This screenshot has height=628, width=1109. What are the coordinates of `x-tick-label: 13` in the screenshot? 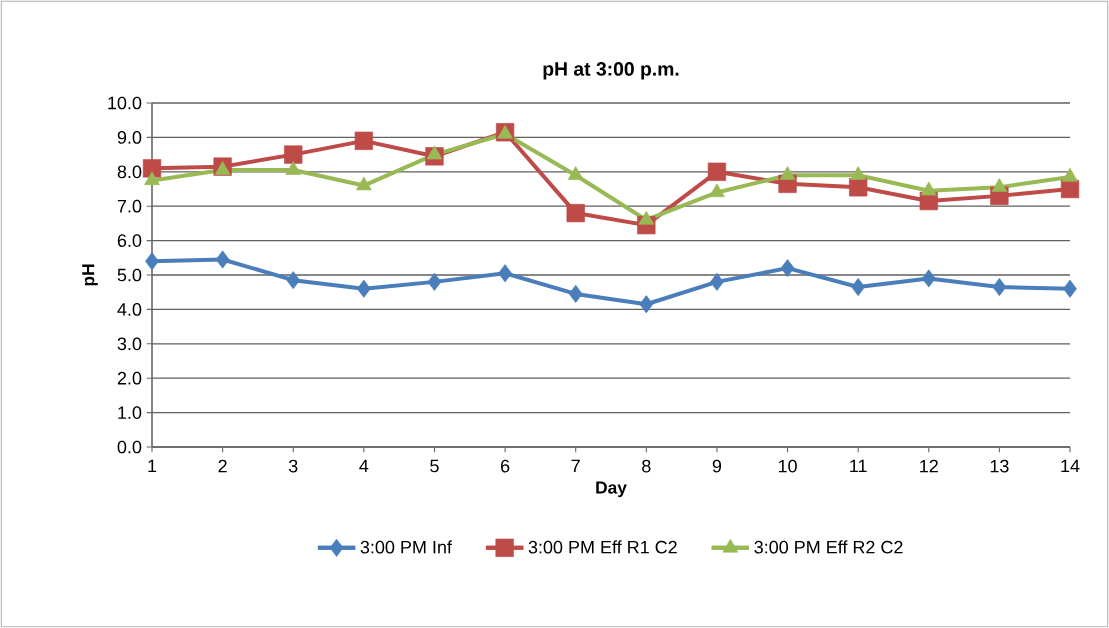 It's located at (999, 466).